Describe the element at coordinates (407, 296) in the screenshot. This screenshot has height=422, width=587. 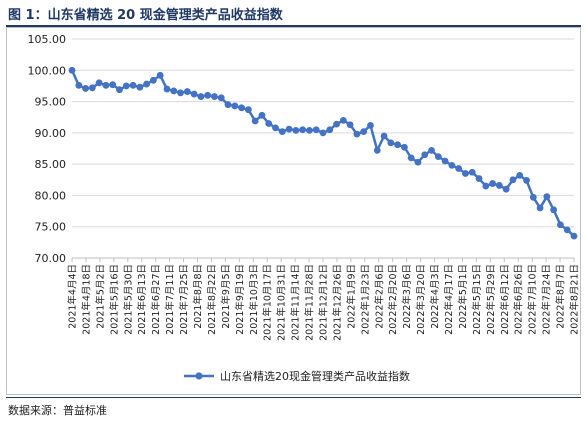
I see `x-tick-label: 2022年3月6日` at that location.